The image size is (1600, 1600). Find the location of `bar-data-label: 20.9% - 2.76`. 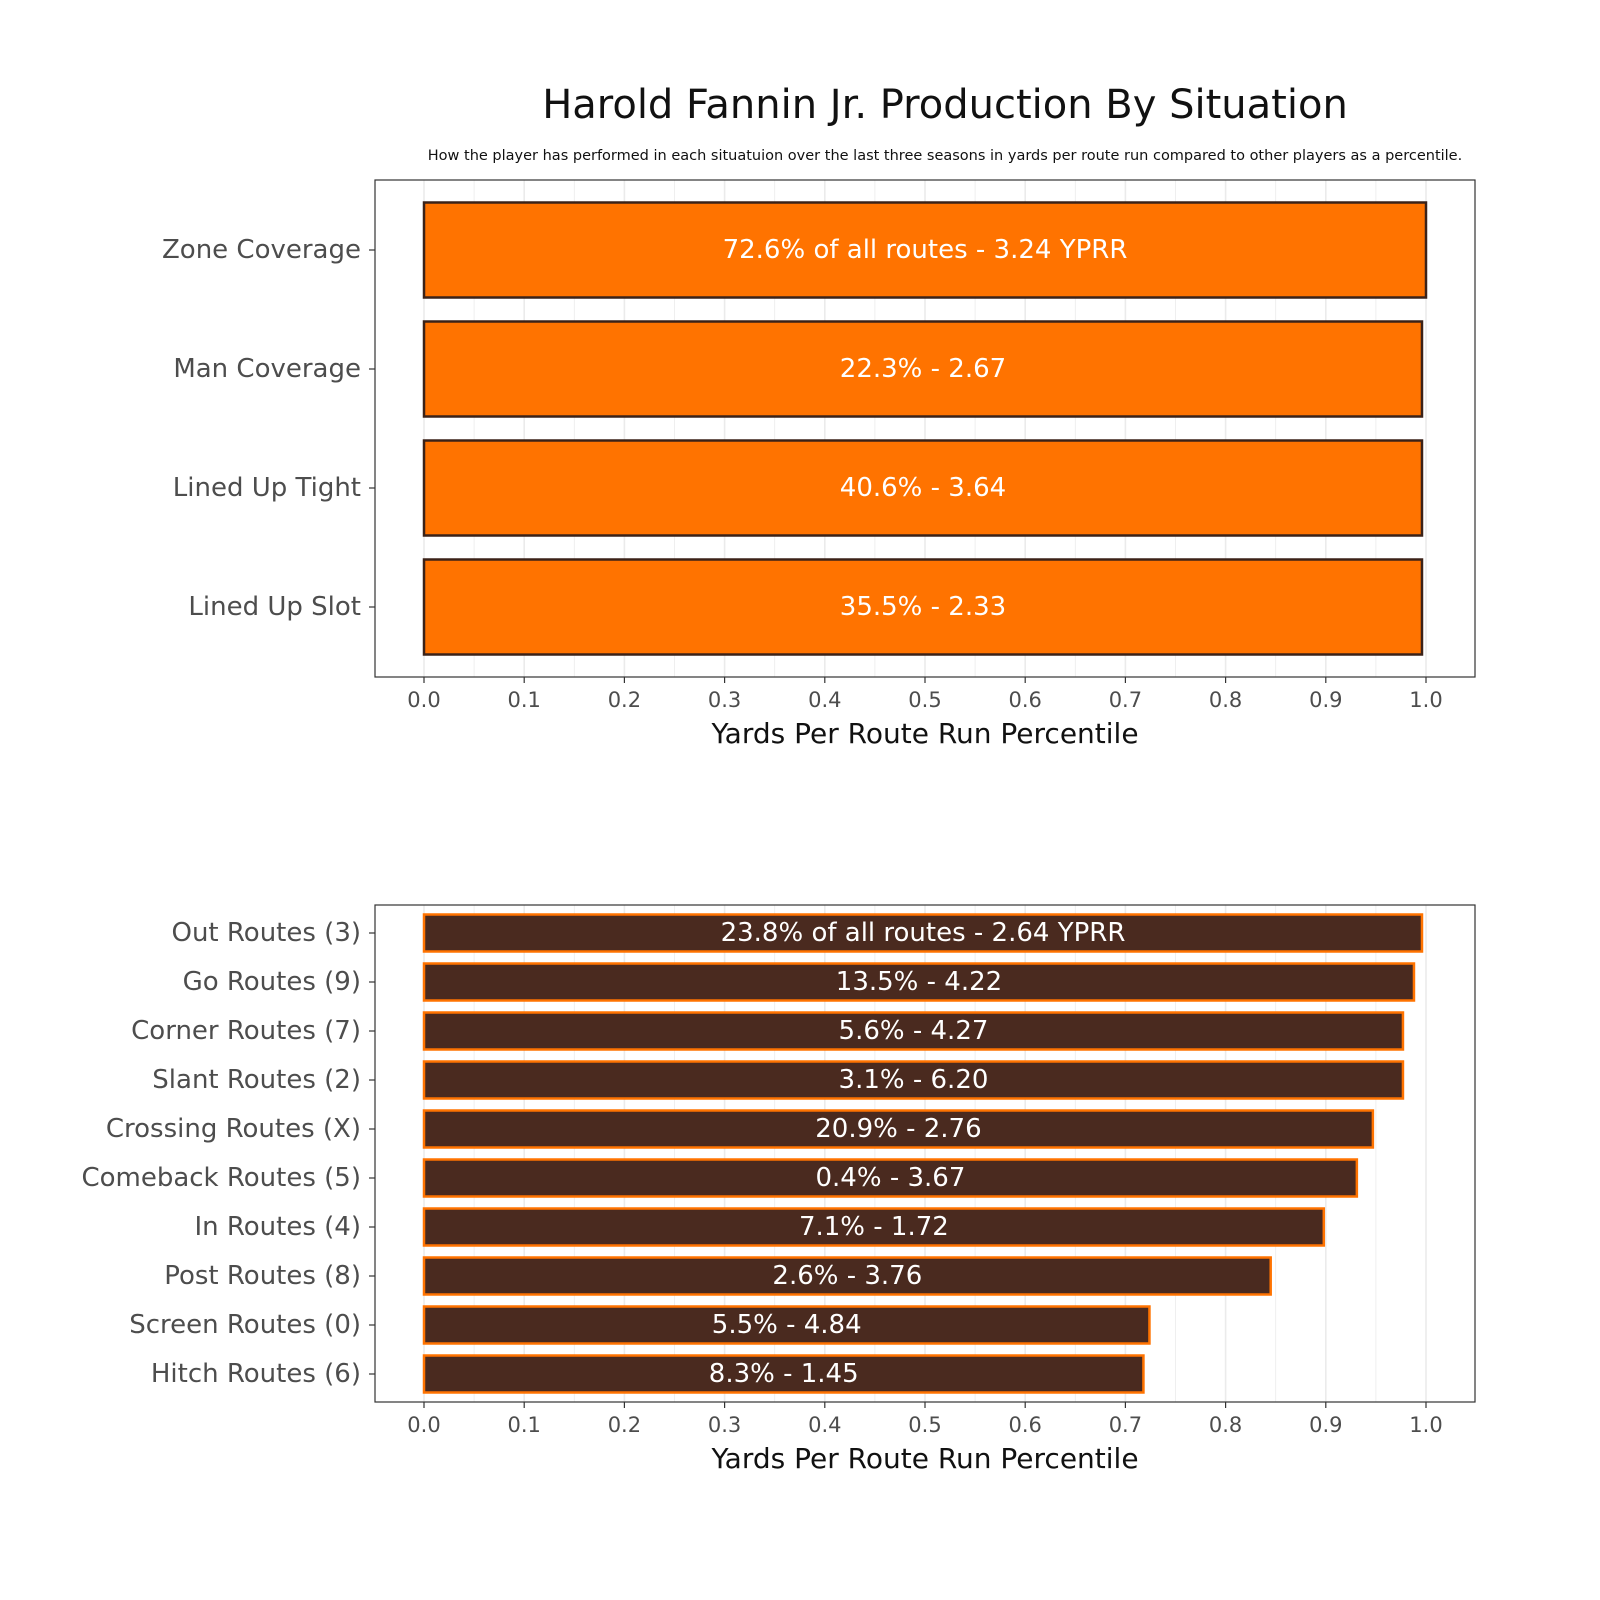

bar-data-label: 20.9% - 2.76 is located at coordinates (898, 1129).